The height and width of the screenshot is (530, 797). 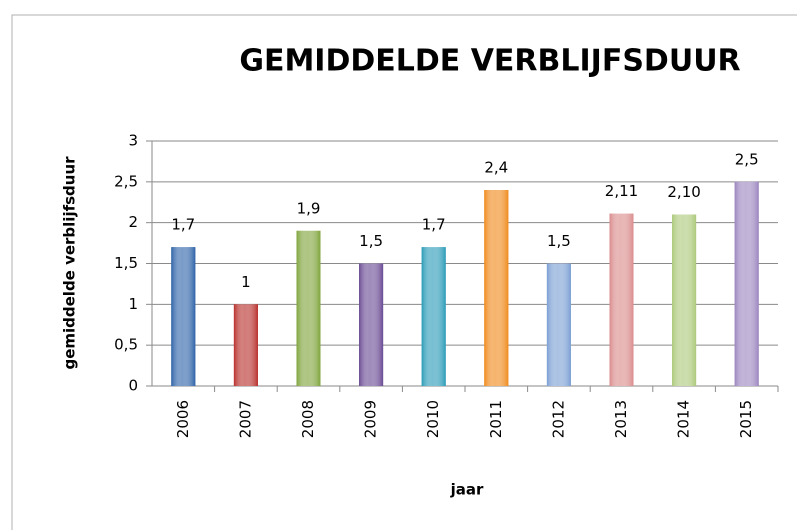 I want to click on x-tick-label: 2014, so click(x=684, y=419).